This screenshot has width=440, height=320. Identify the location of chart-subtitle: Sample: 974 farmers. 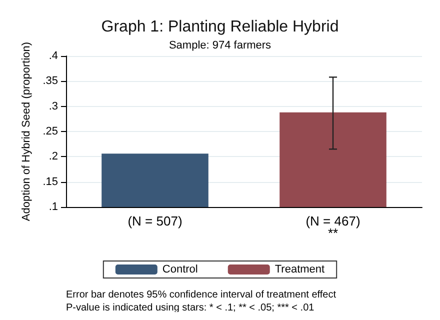
(220, 46).